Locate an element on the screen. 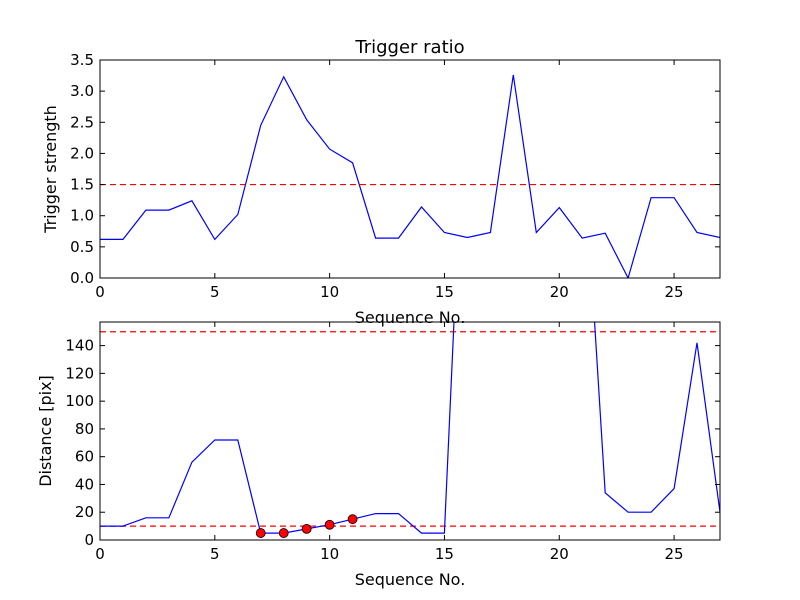  chart-bottom-ytick-label: 60 is located at coordinates (84, 457).